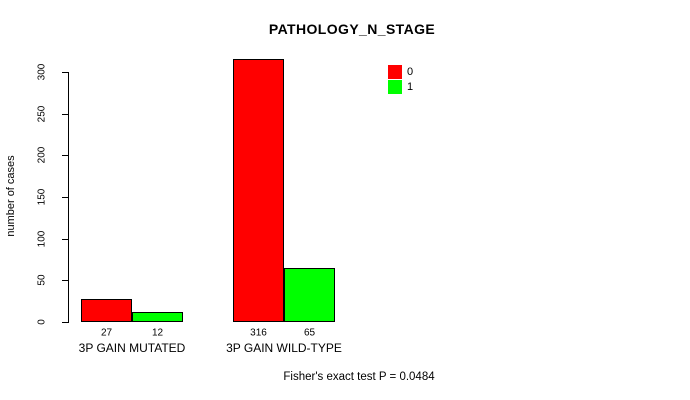  What do you see at coordinates (309, 333) in the screenshot?
I see `bar-value-label: 65` at bounding box center [309, 333].